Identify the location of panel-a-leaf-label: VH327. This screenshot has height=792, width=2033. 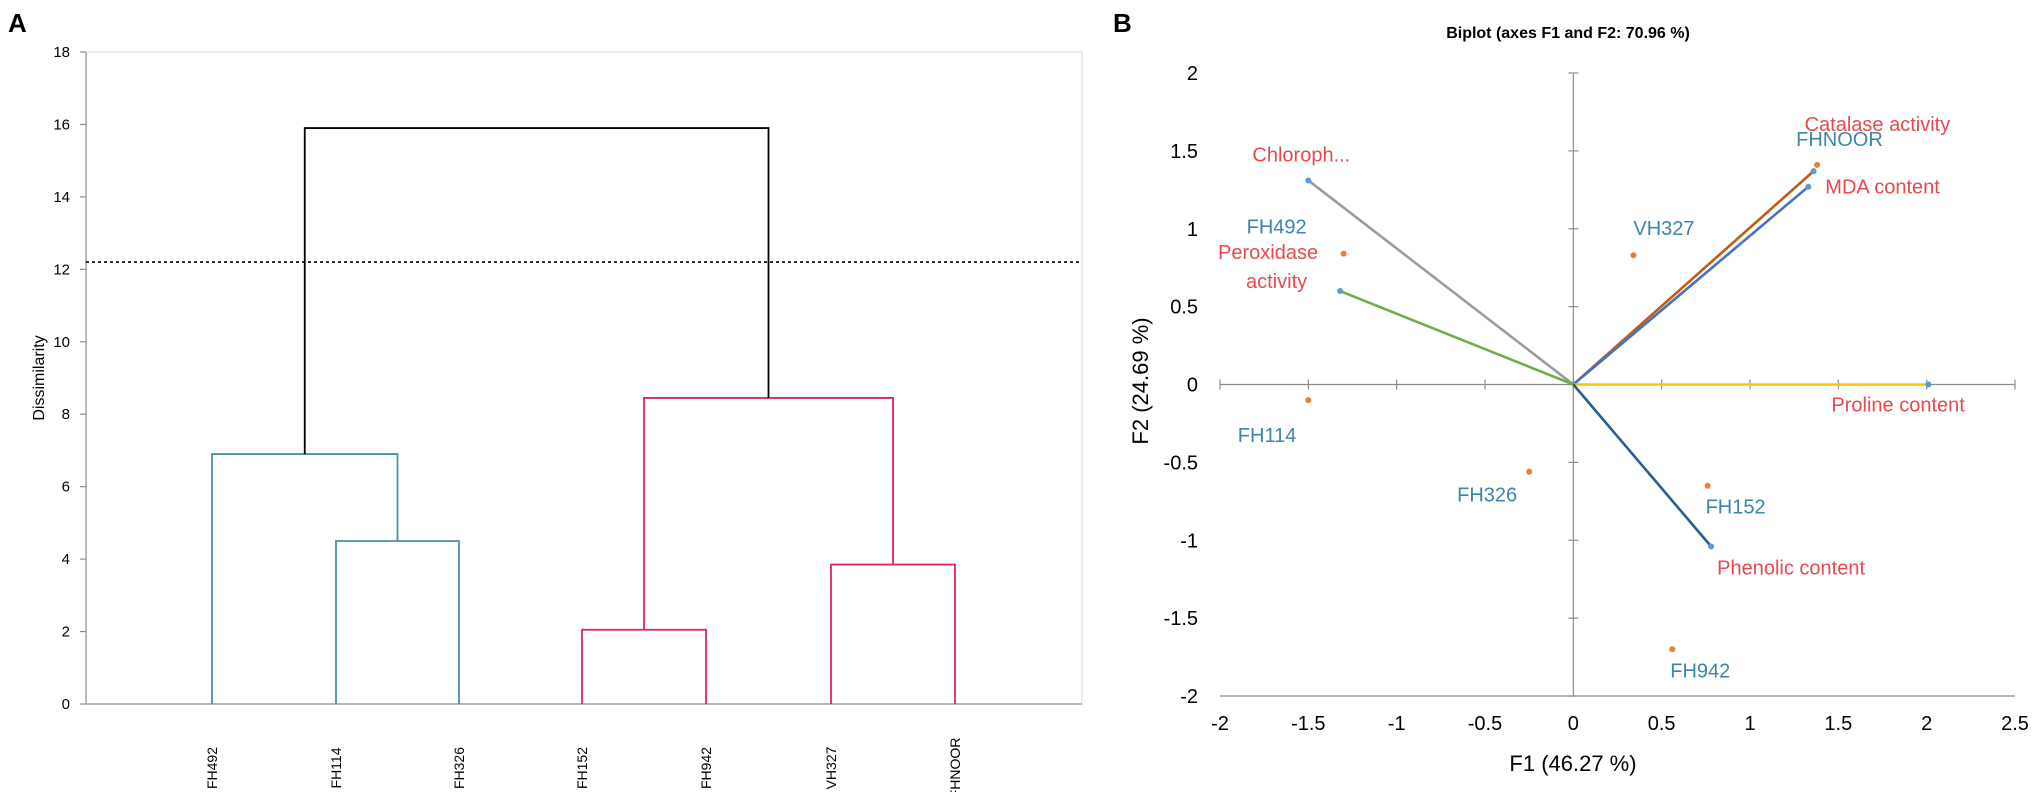
(831, 767).